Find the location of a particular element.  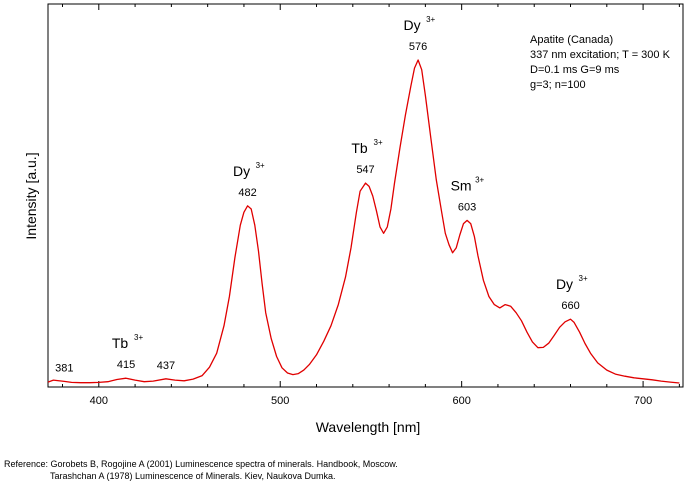

peak-label: 482 is located at coordinates (247, 193).